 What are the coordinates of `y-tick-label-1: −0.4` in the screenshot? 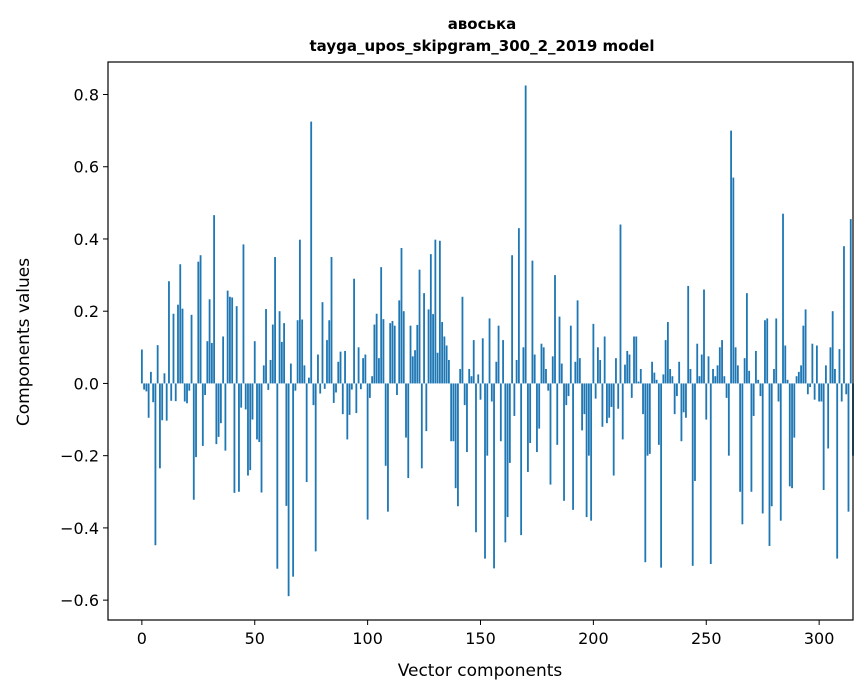 It's located at (79, 528).